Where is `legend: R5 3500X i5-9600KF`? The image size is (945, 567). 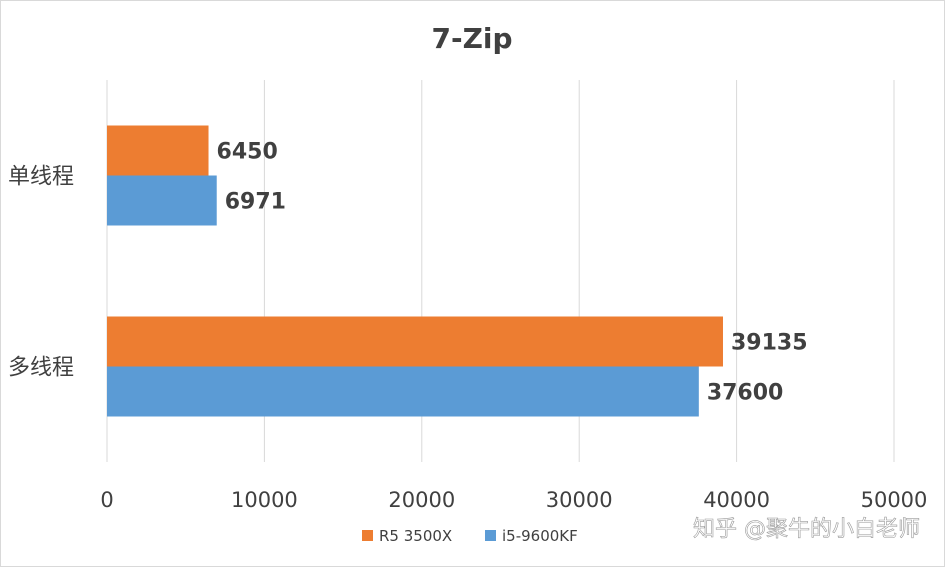
legend: R5 3500X i5-9600KF is located at coordinates (470, 536).